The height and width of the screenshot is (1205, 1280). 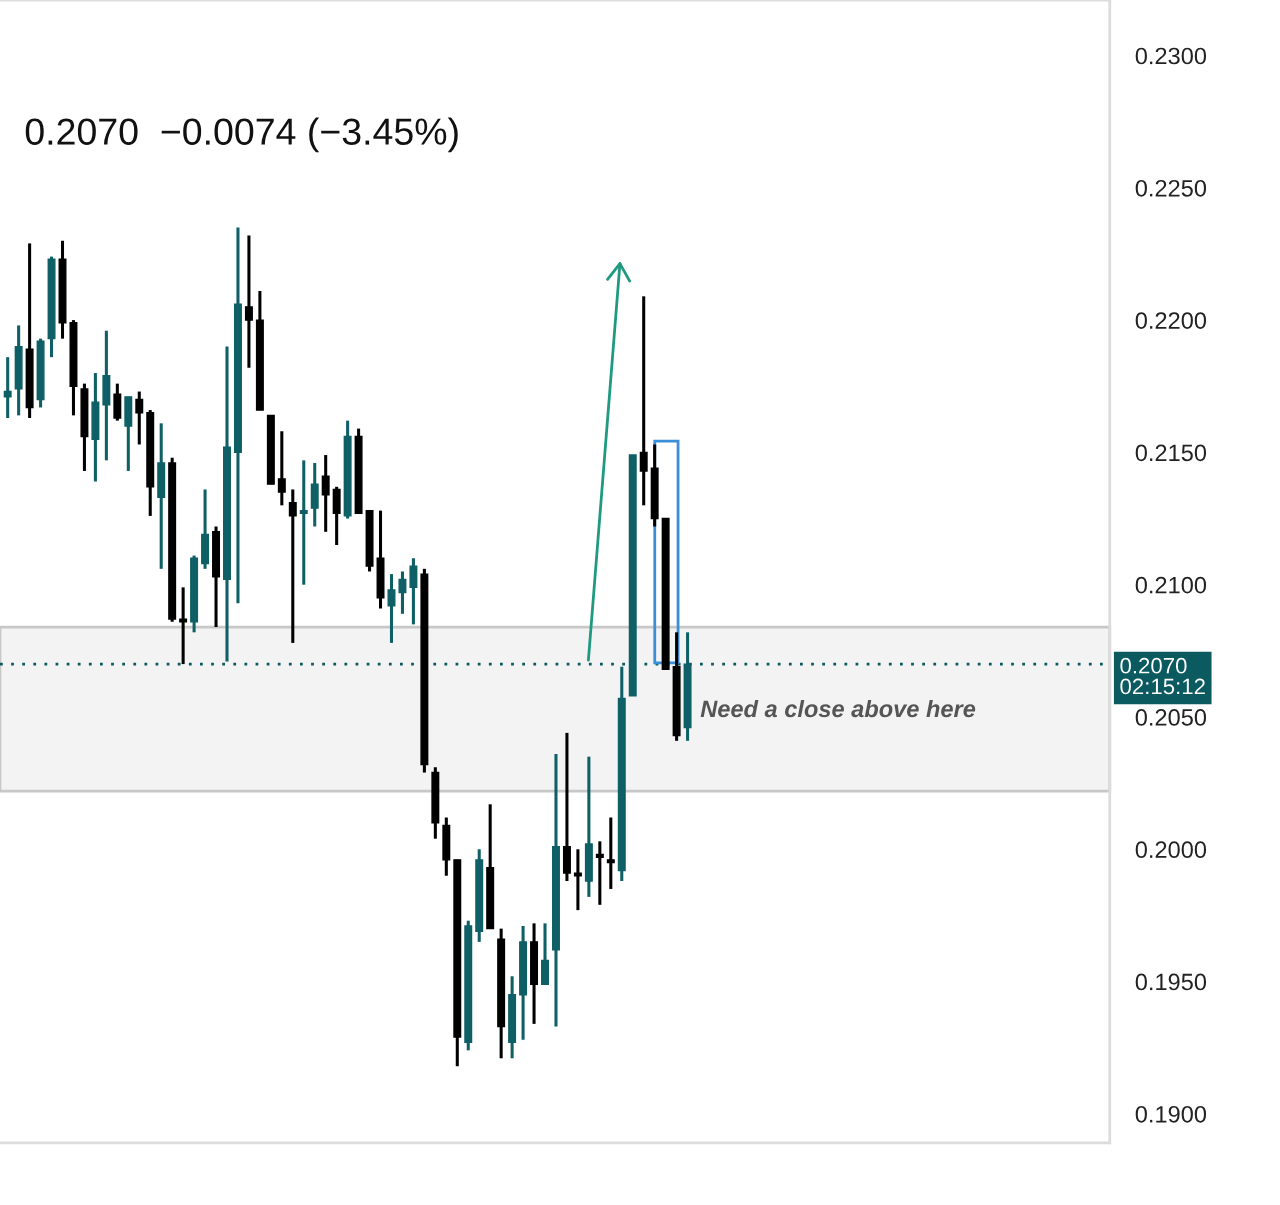 What do you see at coordinates (1162, 686) in the screenshot?
I see `text: 02:15:12` at bounding box center [1162, 686].